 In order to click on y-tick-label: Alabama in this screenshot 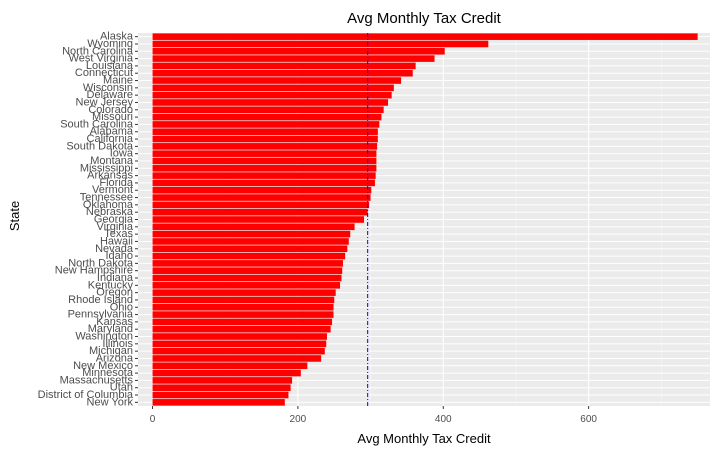, I will do `click(112, 132)`.